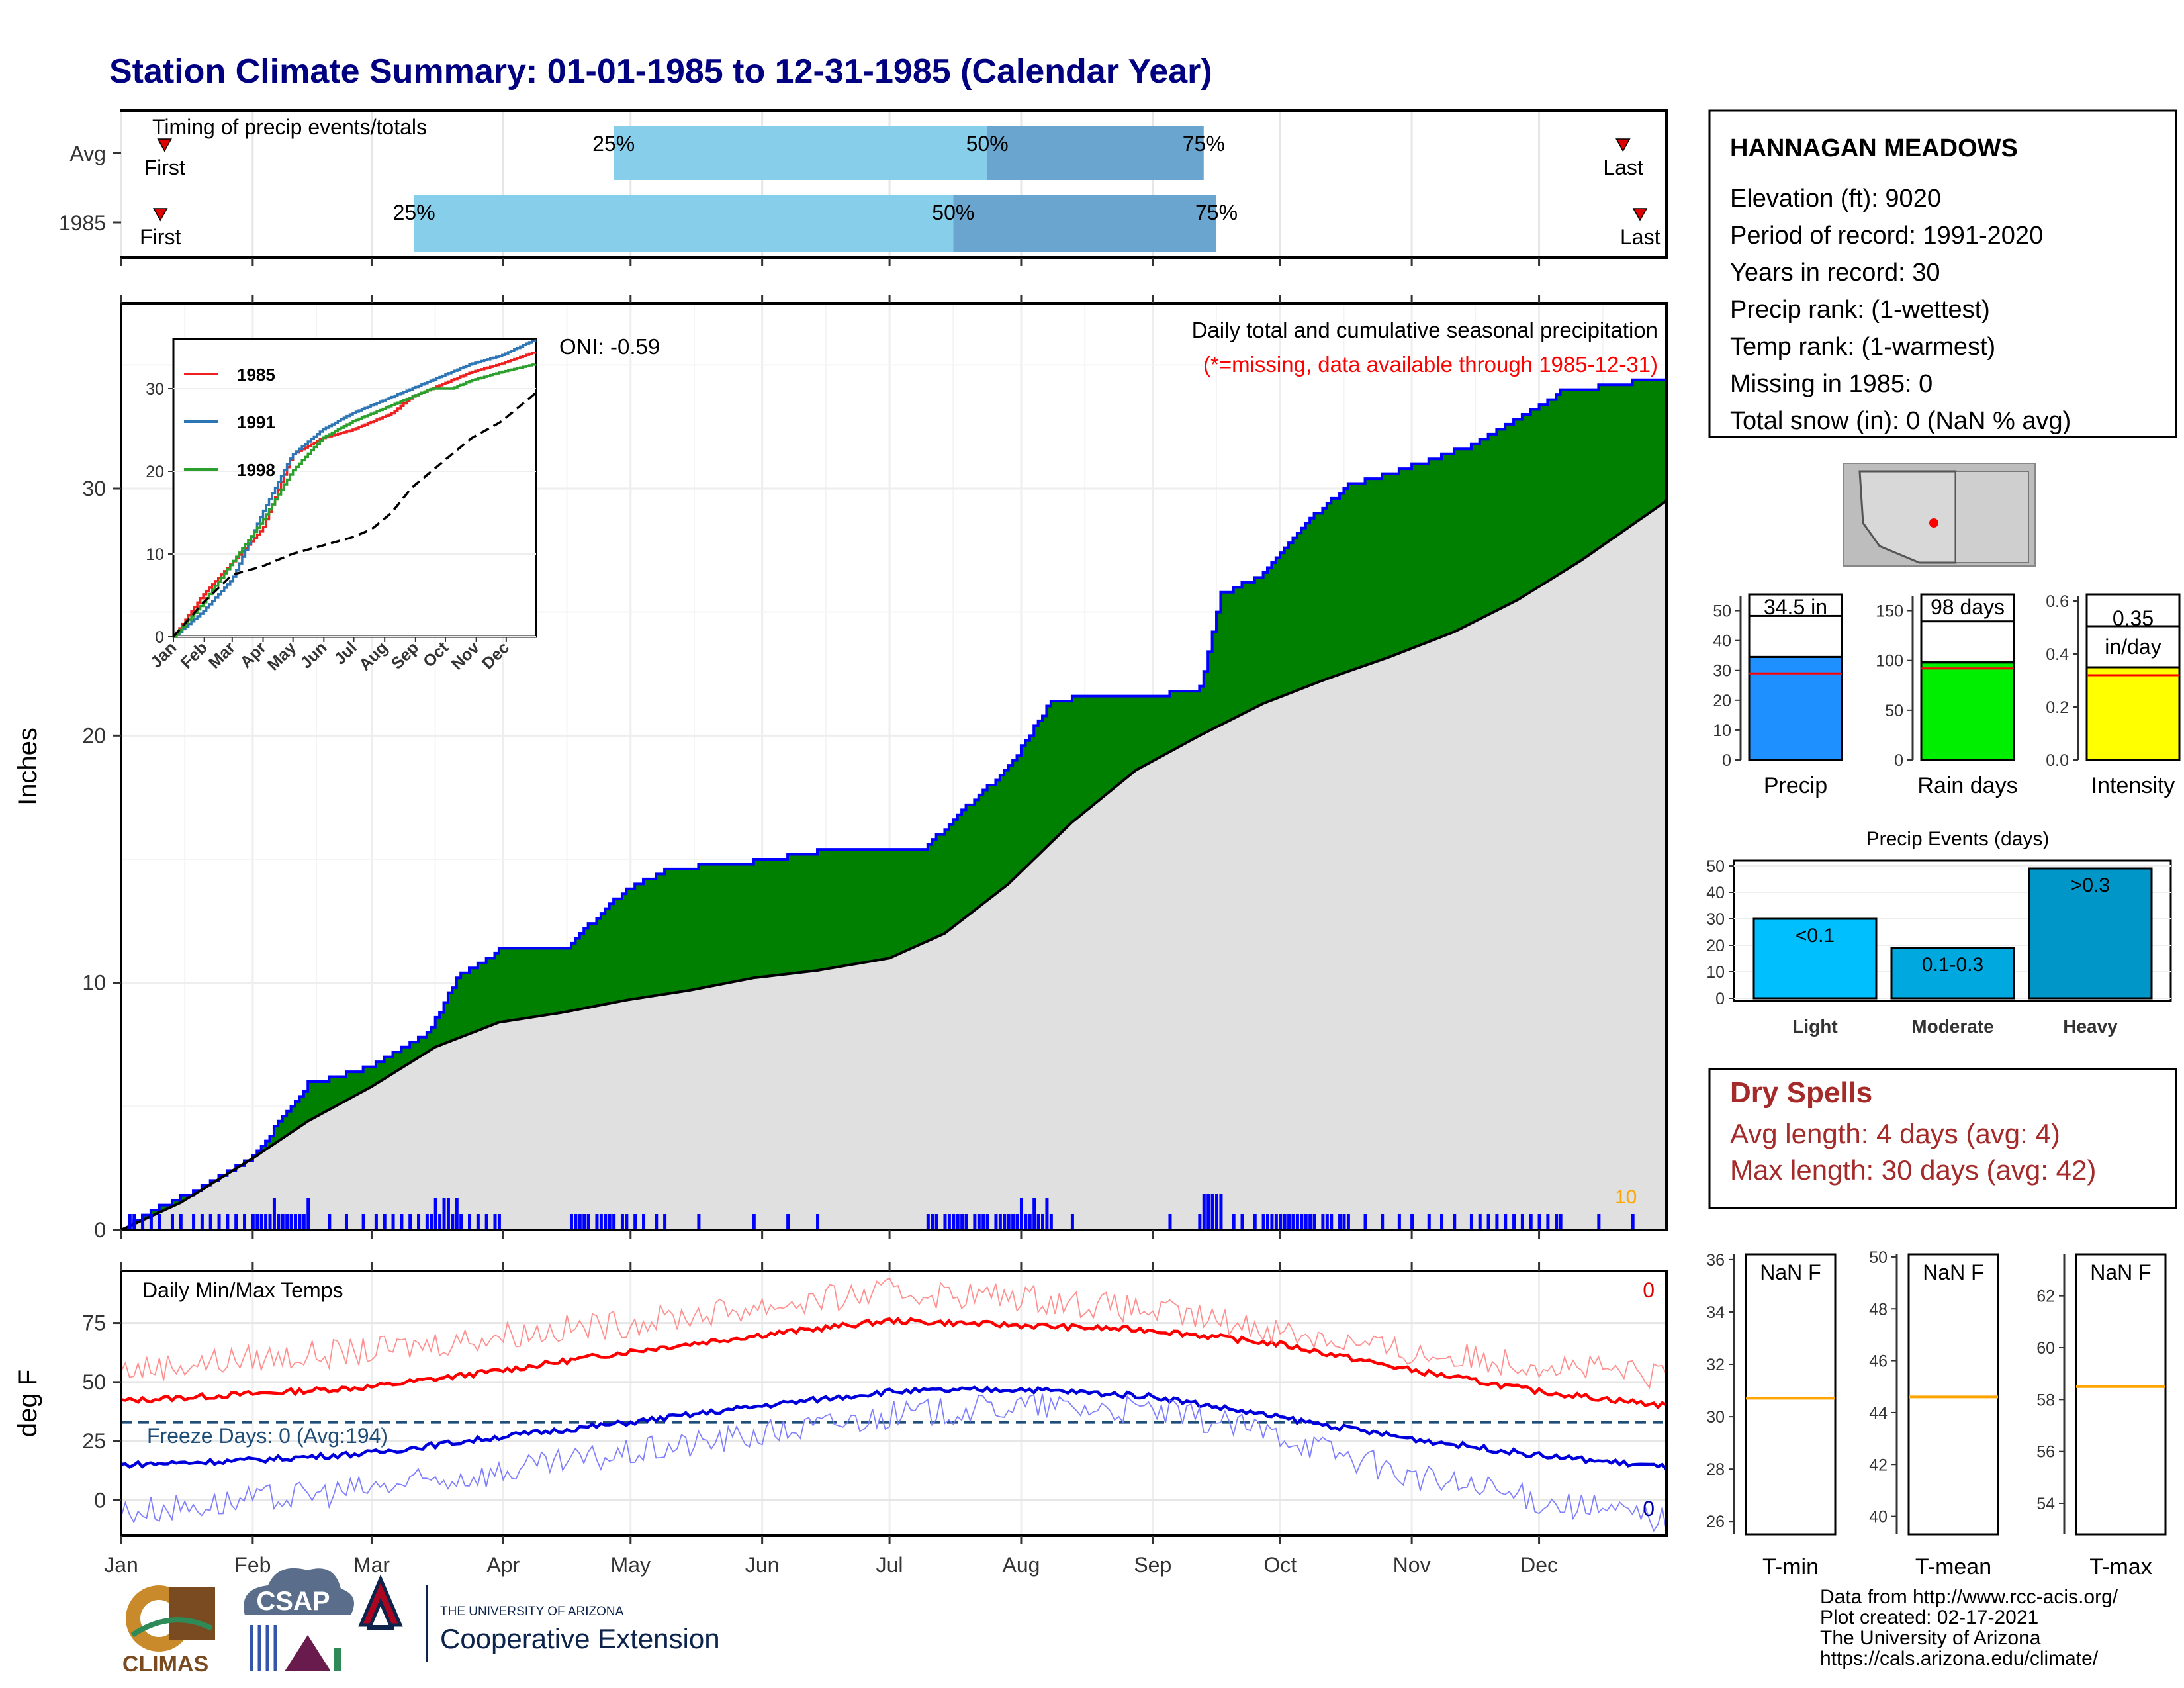  Describe the element at coordinates (2120, 1566) in the screenshot. I see `temp-side-label: T-max` at that location.